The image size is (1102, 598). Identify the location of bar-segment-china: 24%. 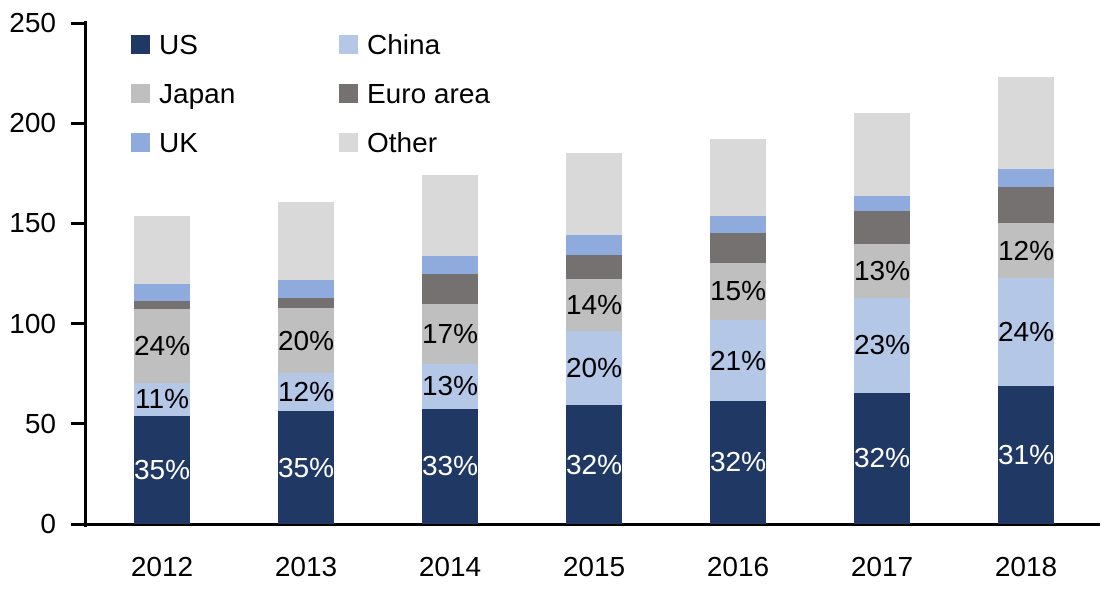
(1026, 332).